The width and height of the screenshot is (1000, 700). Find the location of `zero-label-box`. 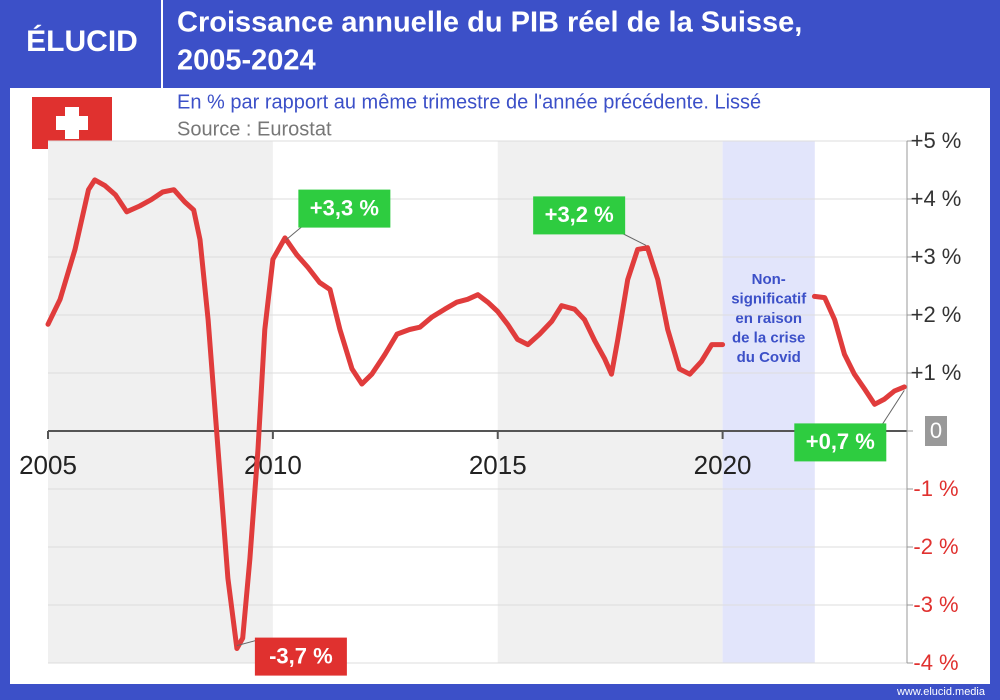

zero-label-box is located at coordinates (936, 431).